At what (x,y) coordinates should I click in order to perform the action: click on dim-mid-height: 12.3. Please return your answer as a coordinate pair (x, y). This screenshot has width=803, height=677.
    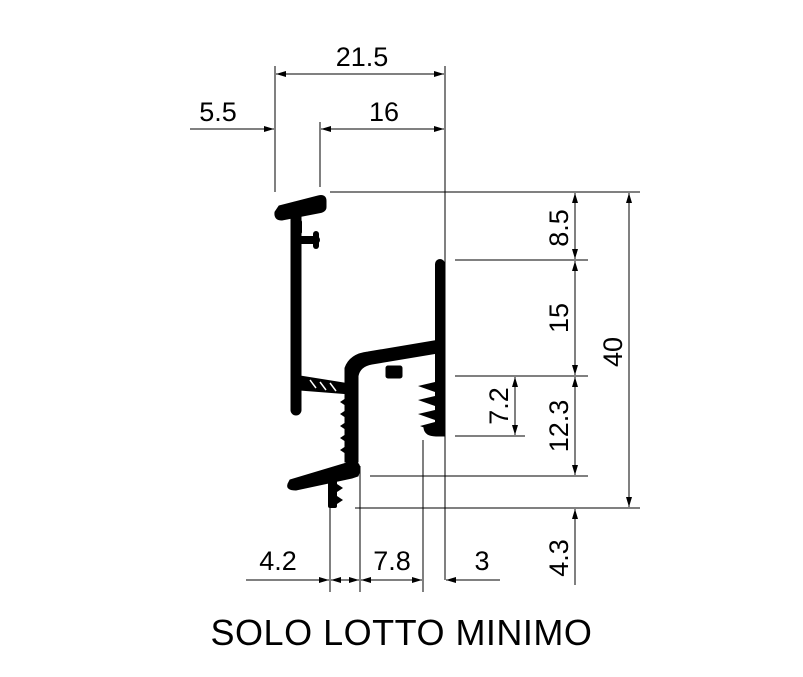
    Looking at the image, I should click on (559, 426).